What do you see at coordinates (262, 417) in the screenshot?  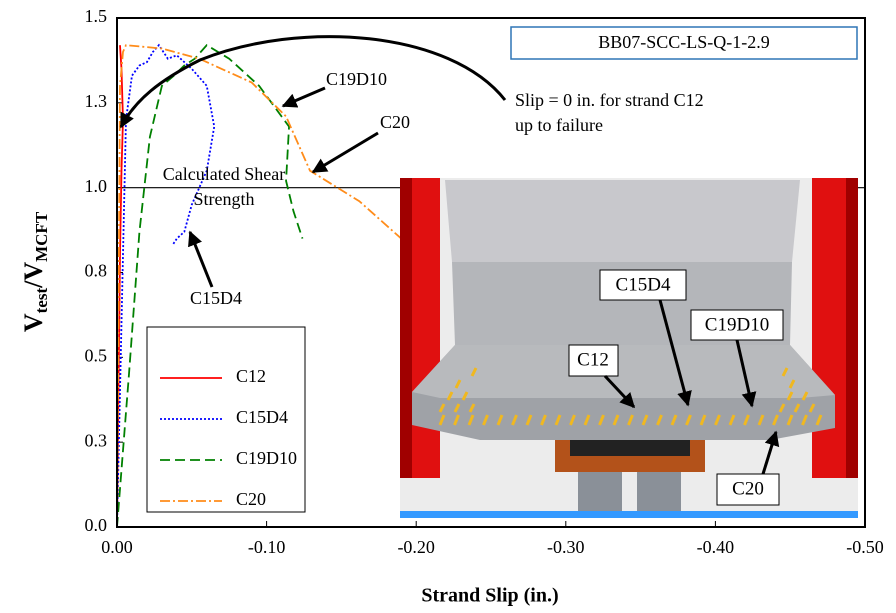 I see `legend-label: C15D4` at bounding box center [262, 417].